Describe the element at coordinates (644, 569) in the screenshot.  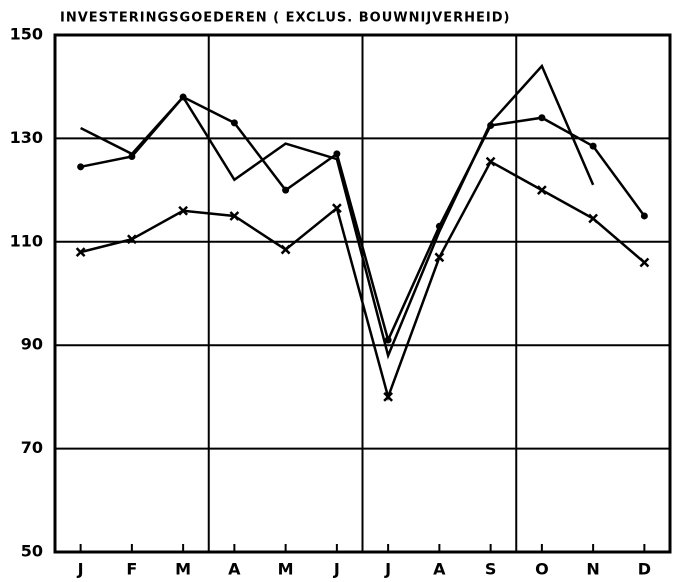
I see `x-tick-label: D` at that location.